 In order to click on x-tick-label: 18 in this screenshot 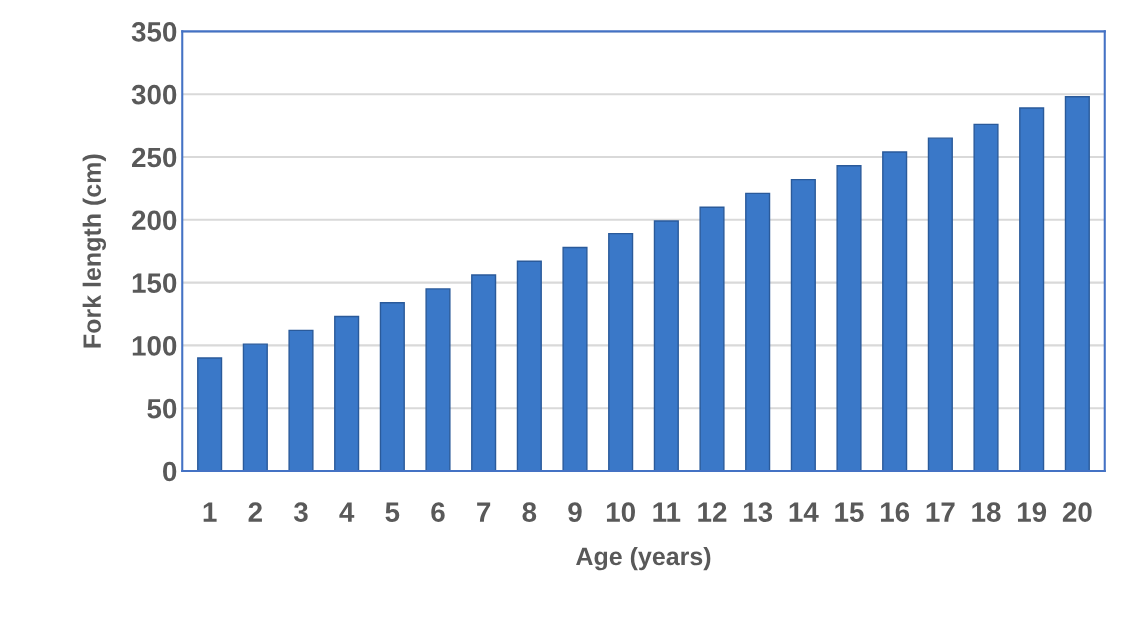, I will do `click(986, 512)`.